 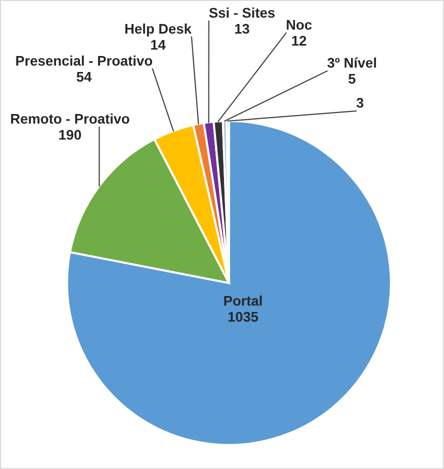 What do you see at coordinates (243, 317) in the screenshot?
I see `data-label: 1035` at bounding box center [243, 317].